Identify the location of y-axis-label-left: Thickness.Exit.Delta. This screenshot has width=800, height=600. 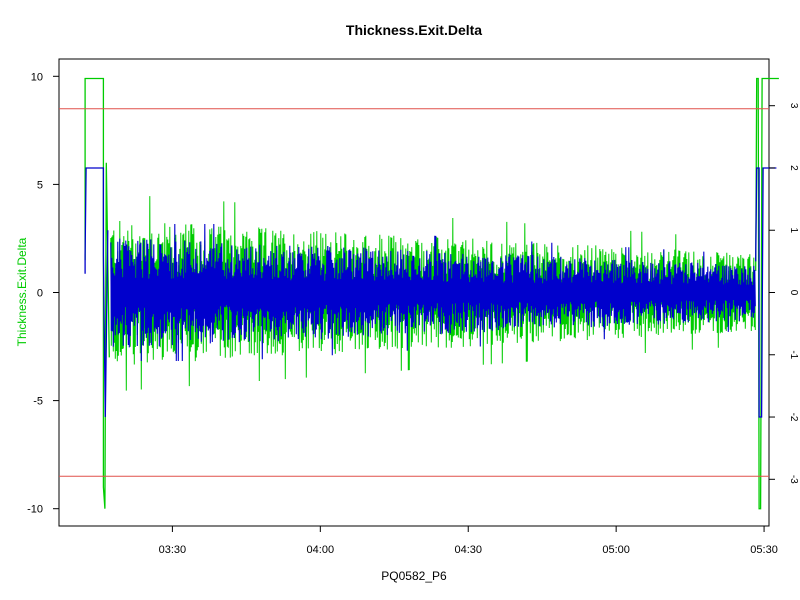
(22, 291).